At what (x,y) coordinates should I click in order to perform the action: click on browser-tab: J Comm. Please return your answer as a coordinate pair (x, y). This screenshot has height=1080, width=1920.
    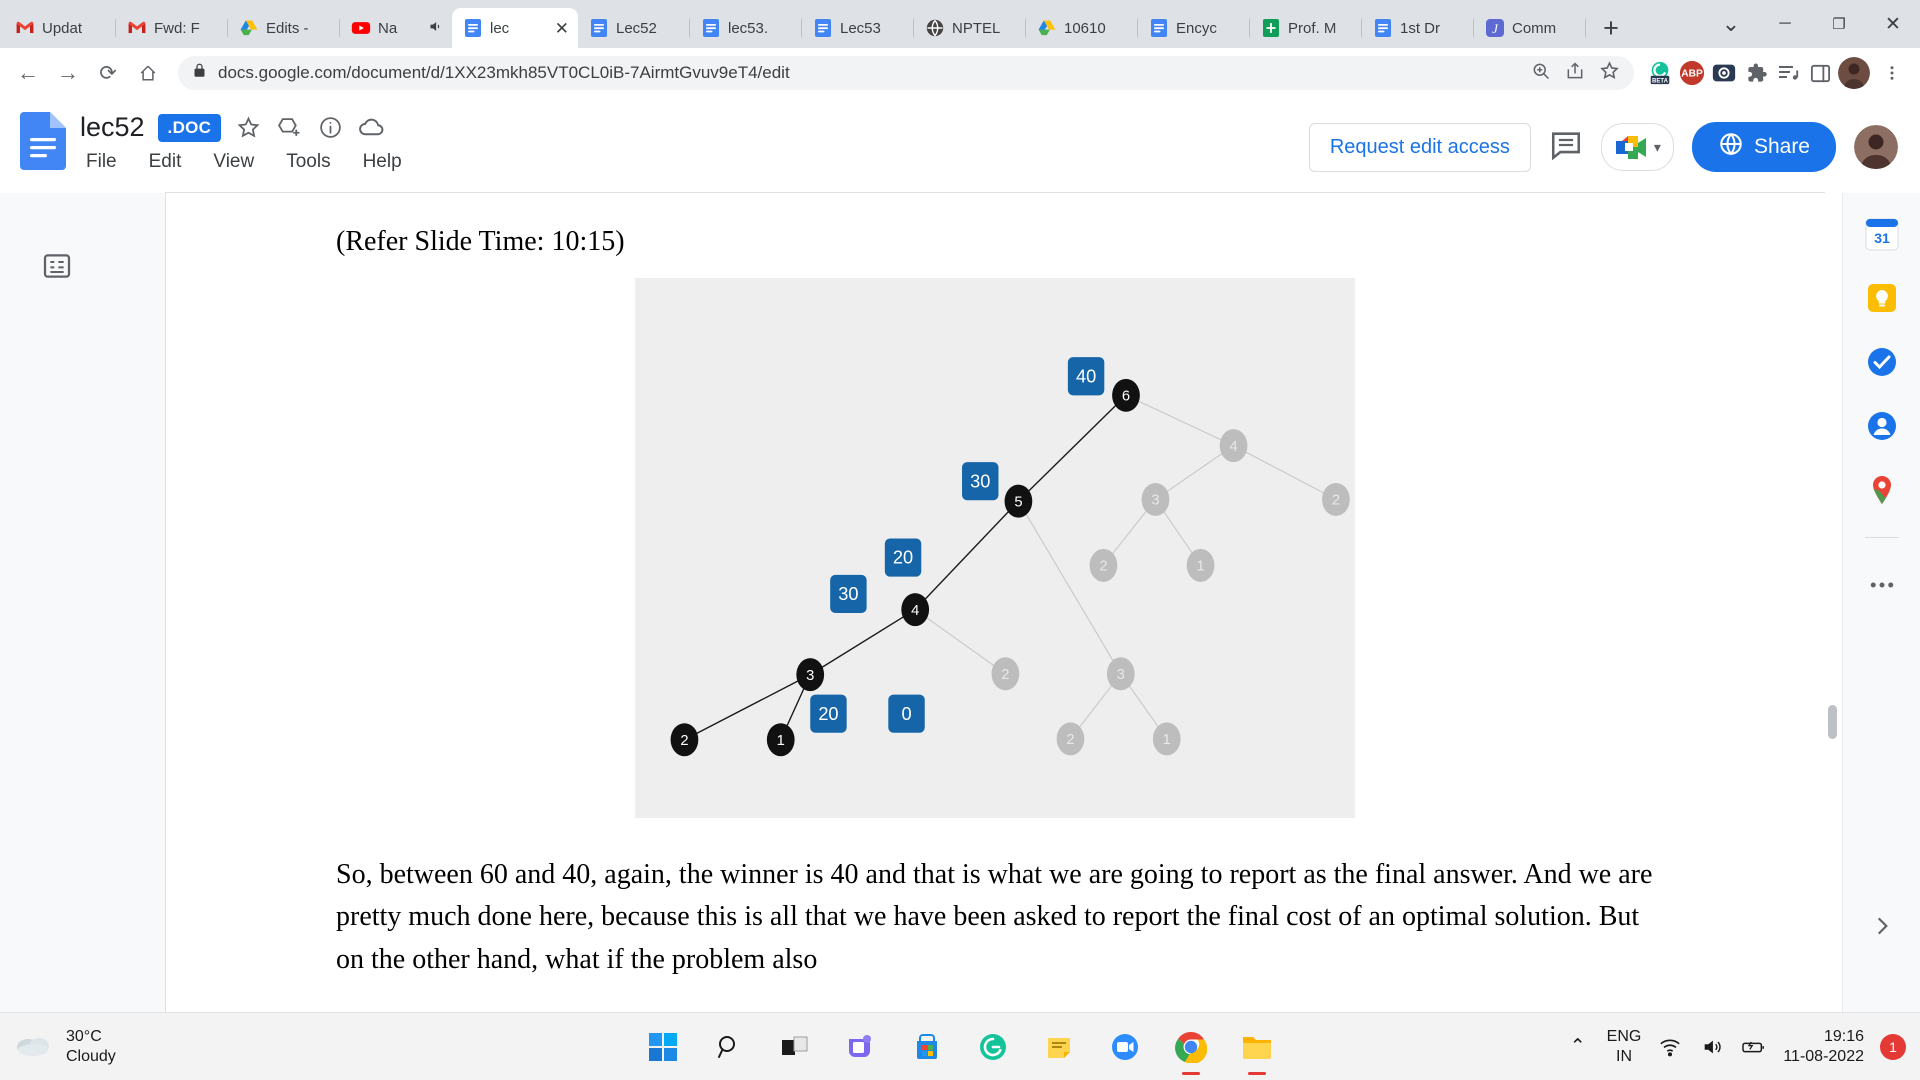
    Looking at the image, I should click on (1530, 28).